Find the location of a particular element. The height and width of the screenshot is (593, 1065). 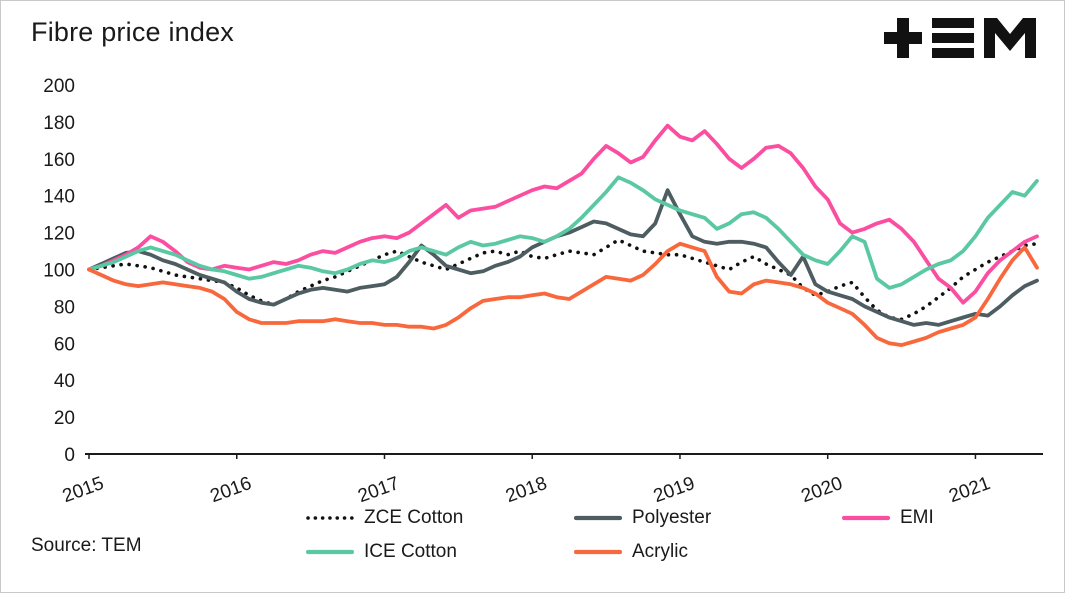

legend-label: EMI is located at coordinates (917, 517).